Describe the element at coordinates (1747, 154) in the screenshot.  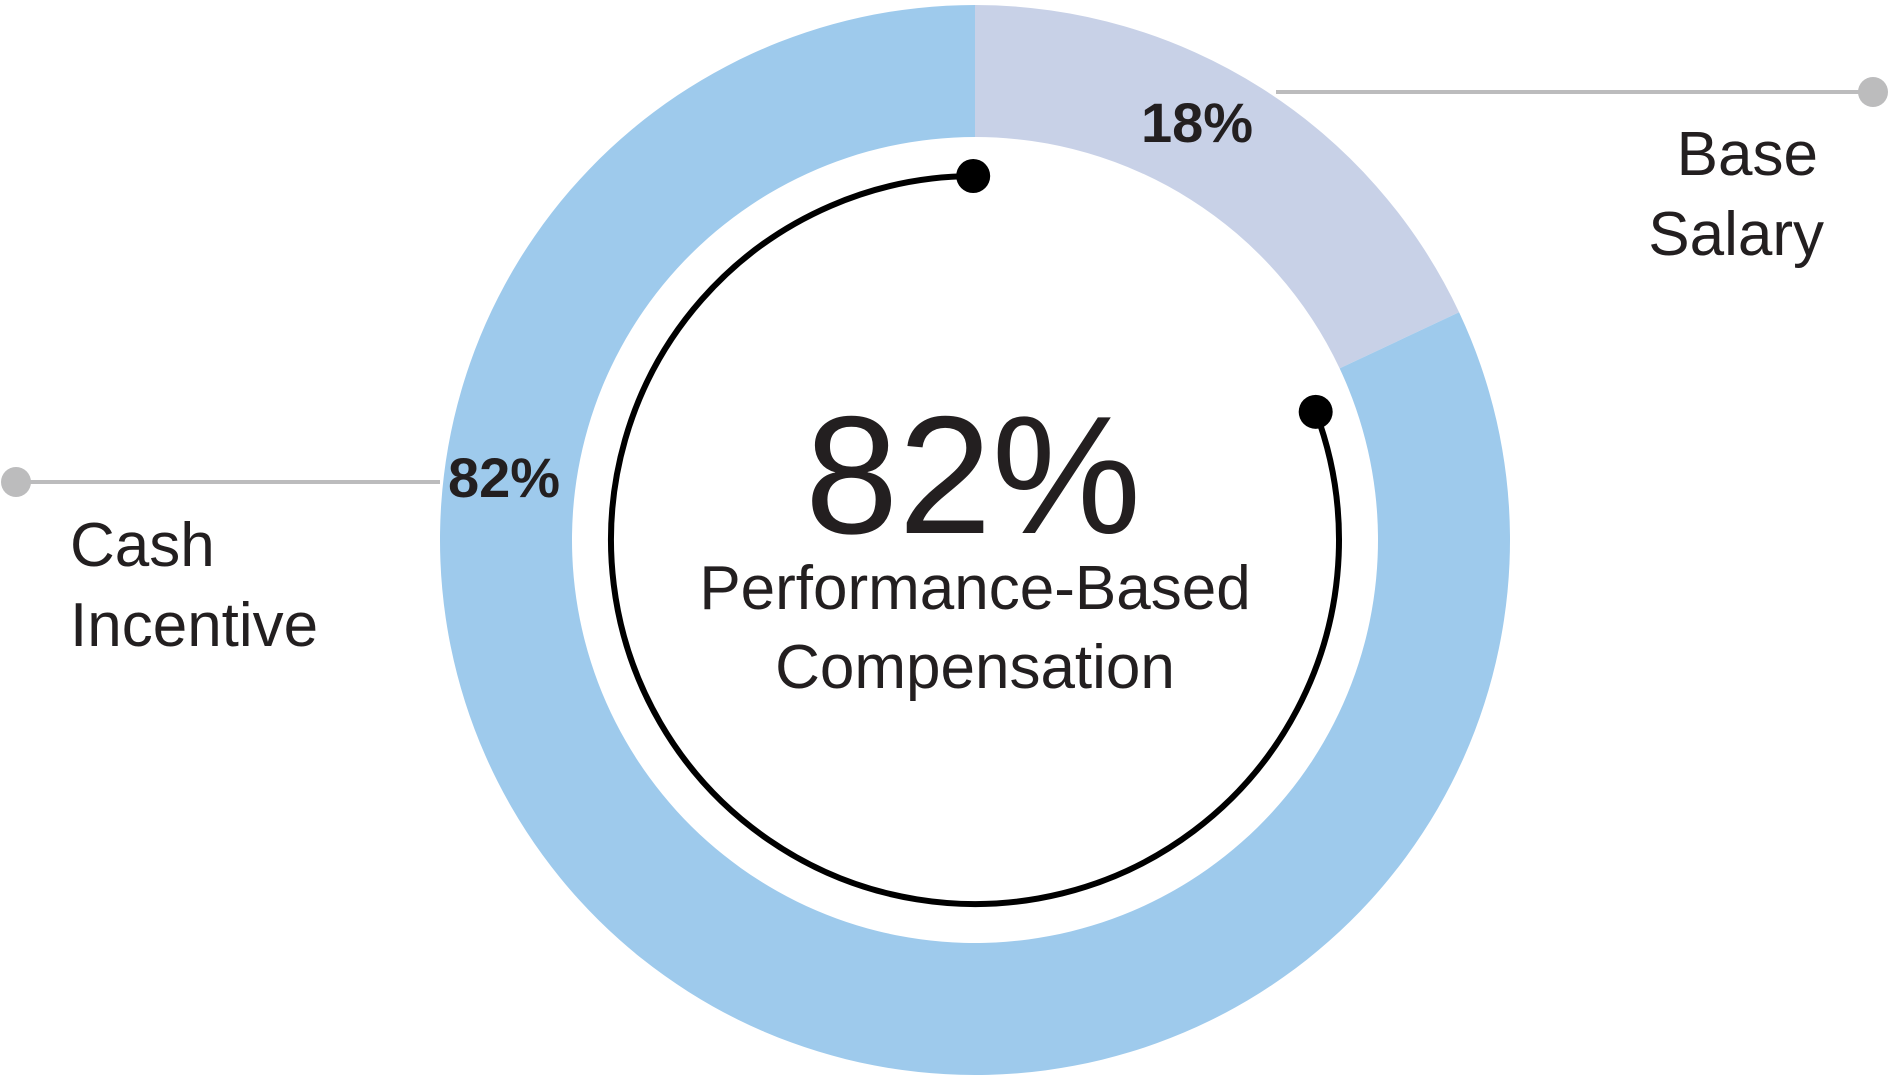
I see `legend-base-salary-line1: Base` at that location.